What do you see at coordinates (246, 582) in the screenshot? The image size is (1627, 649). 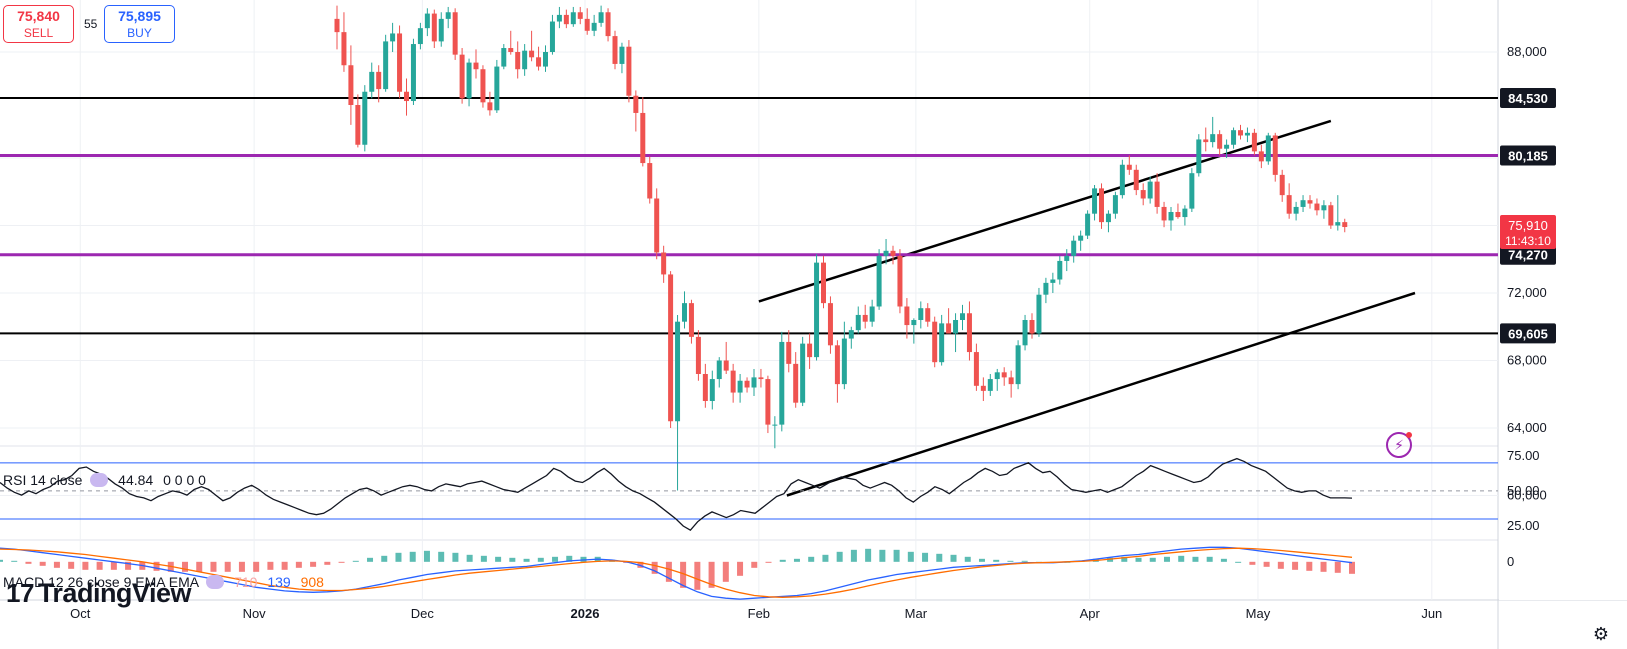 I see `macd-hist-value: 710` at bounding box center [246, 582].